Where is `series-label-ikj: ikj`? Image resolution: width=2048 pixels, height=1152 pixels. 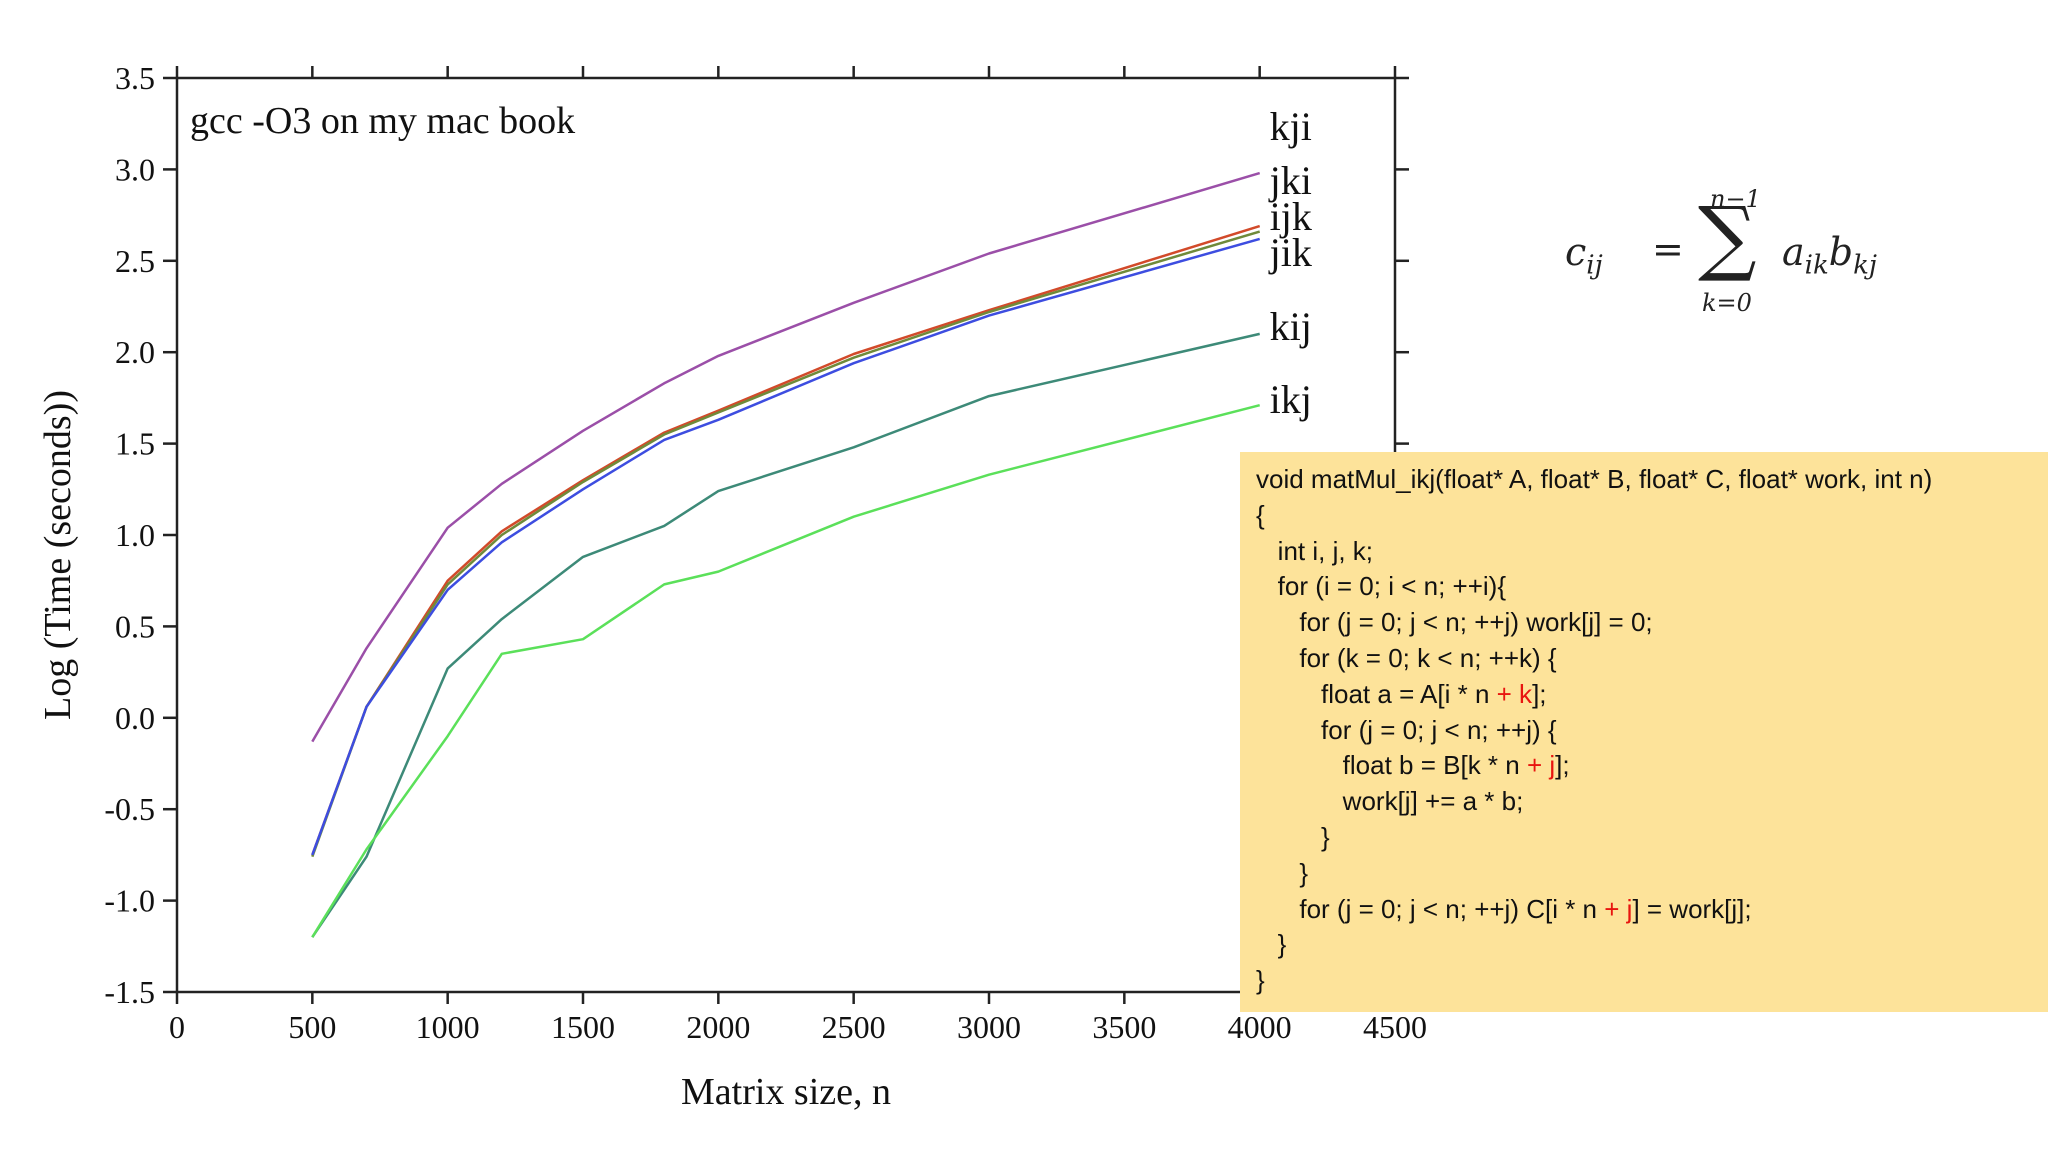
series-label-ikj: ikj is located at coordinates (1291, 399).